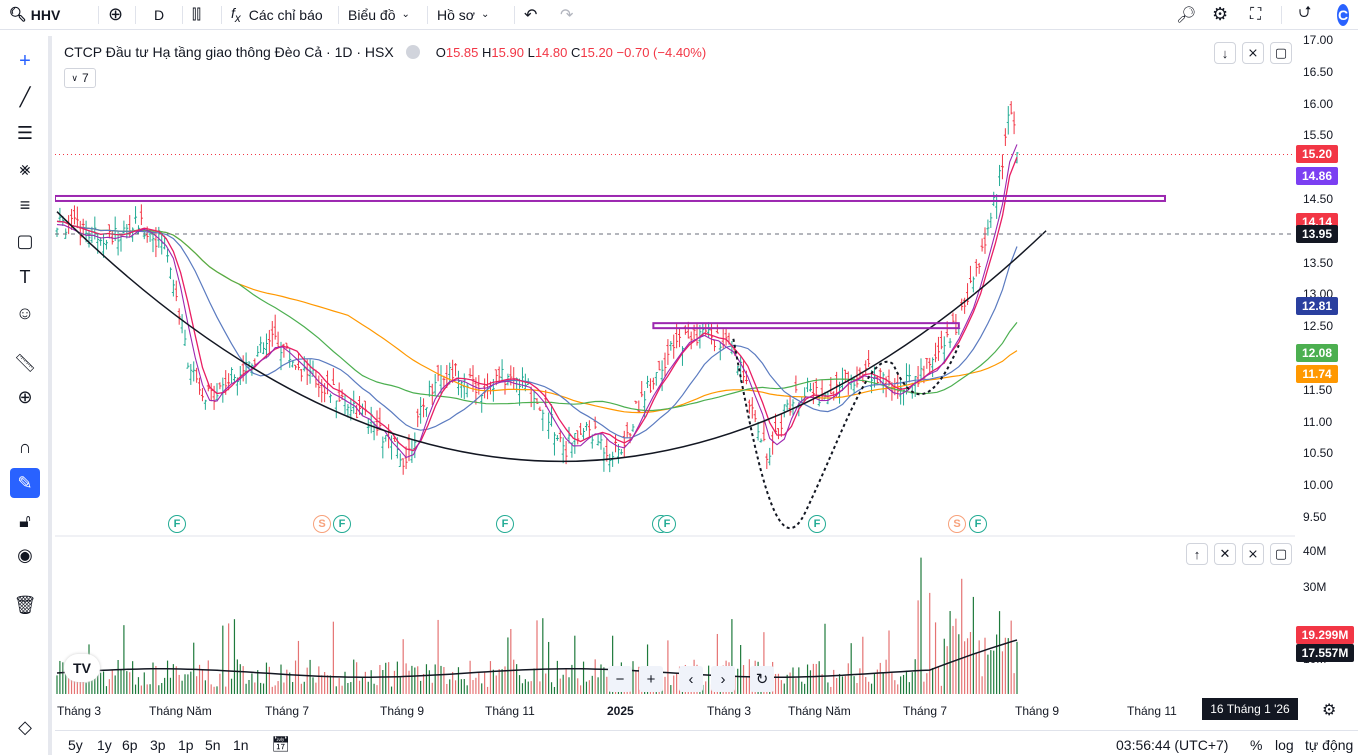 The width and height of the screenshot is (1358, 755). I want to click on pane-maximize-button: ▢, so click(1281, 53).